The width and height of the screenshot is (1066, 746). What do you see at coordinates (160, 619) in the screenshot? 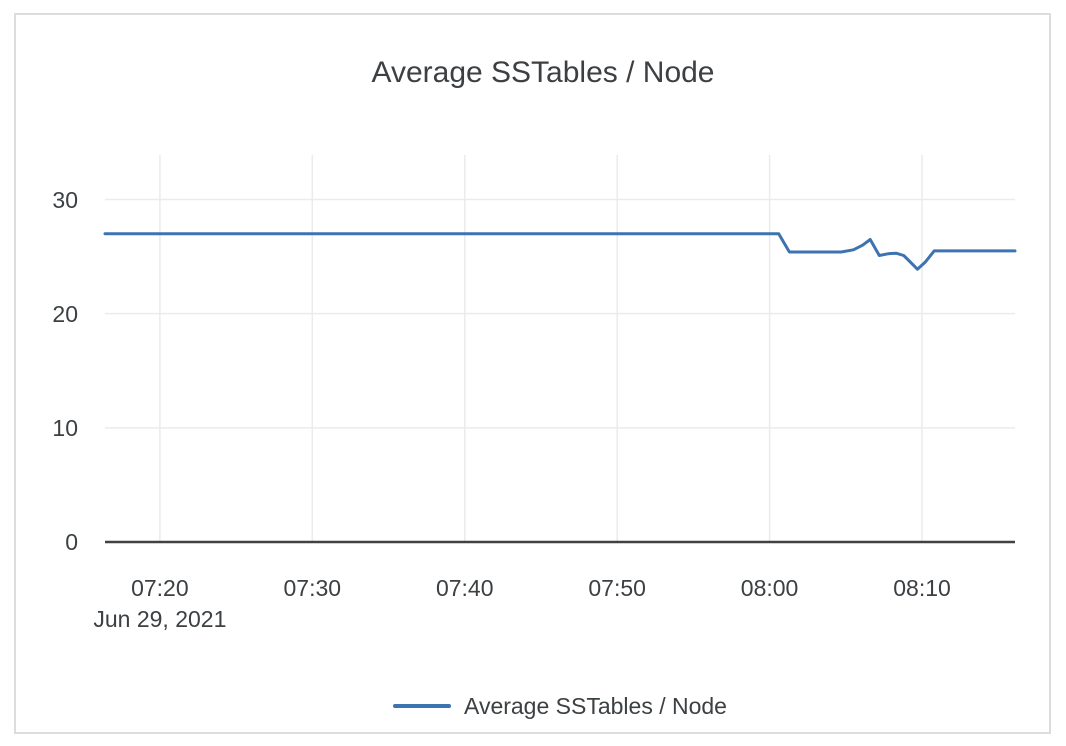
I see `x-axis-date-label: Jun 29, 2021` at bounding box center [160, 619].